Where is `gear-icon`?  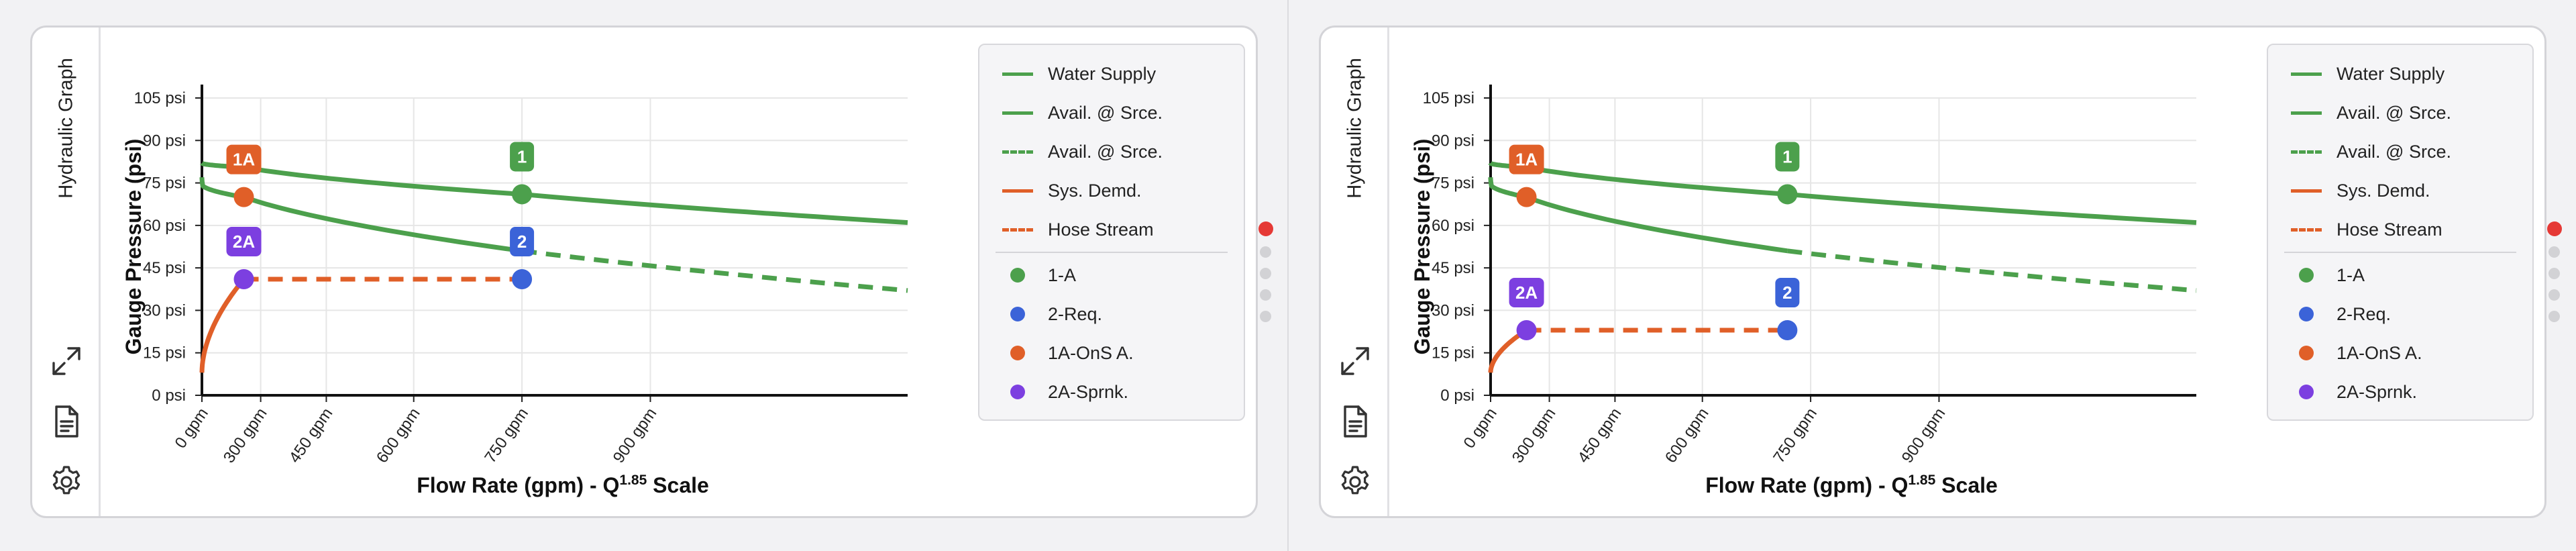
gear-icon is located at coordinates (66, 480).